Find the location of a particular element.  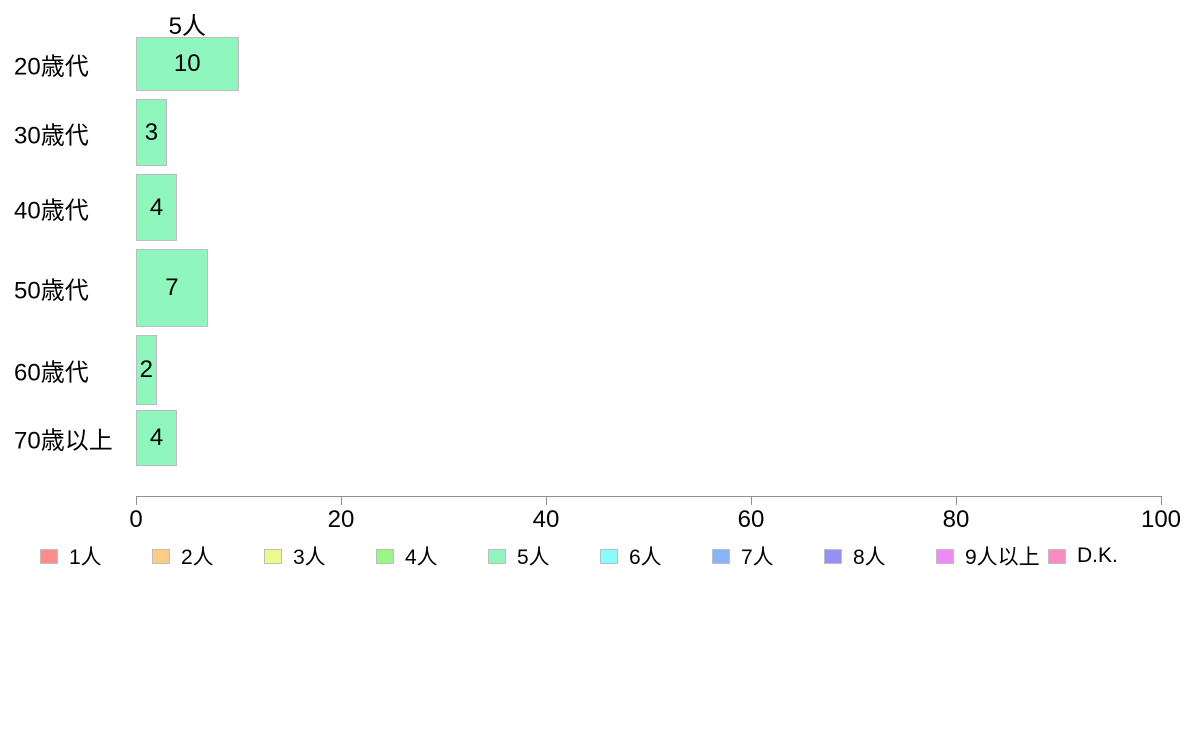

bar-value-label: 10 is located at coordinates (187, 63).